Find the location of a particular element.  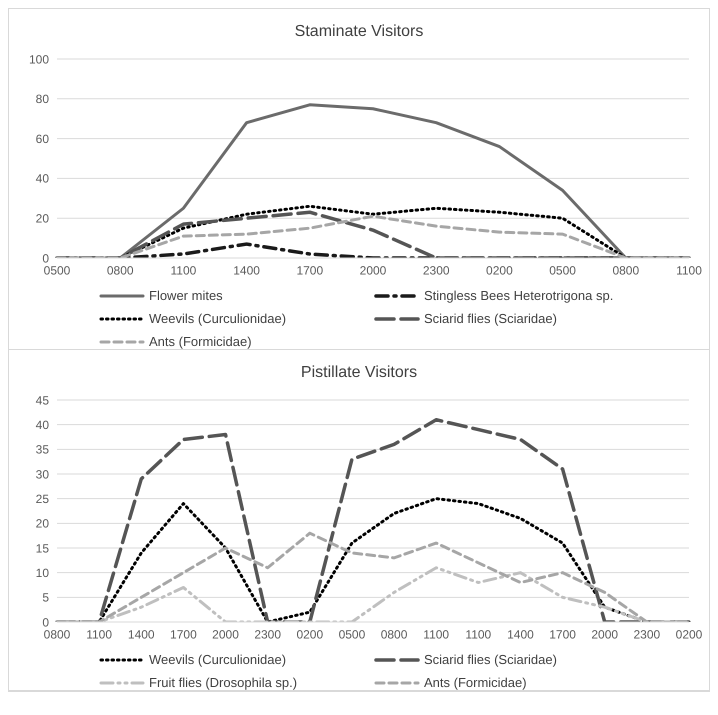

chart-title: Staminate Visitors is located at coordinates (359, 32).